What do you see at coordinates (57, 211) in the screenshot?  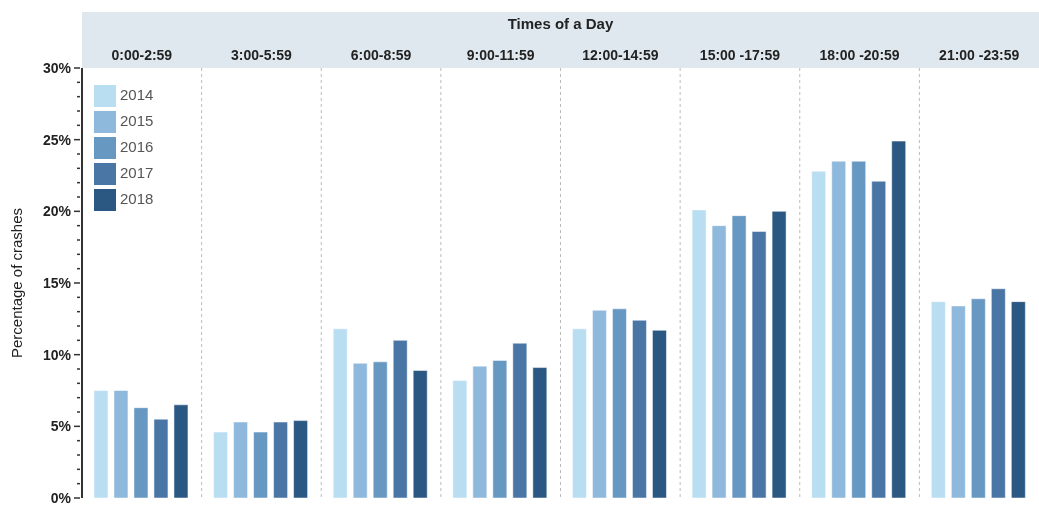 I see `y-tick-label: 20%` at bounding box center [57, 211].